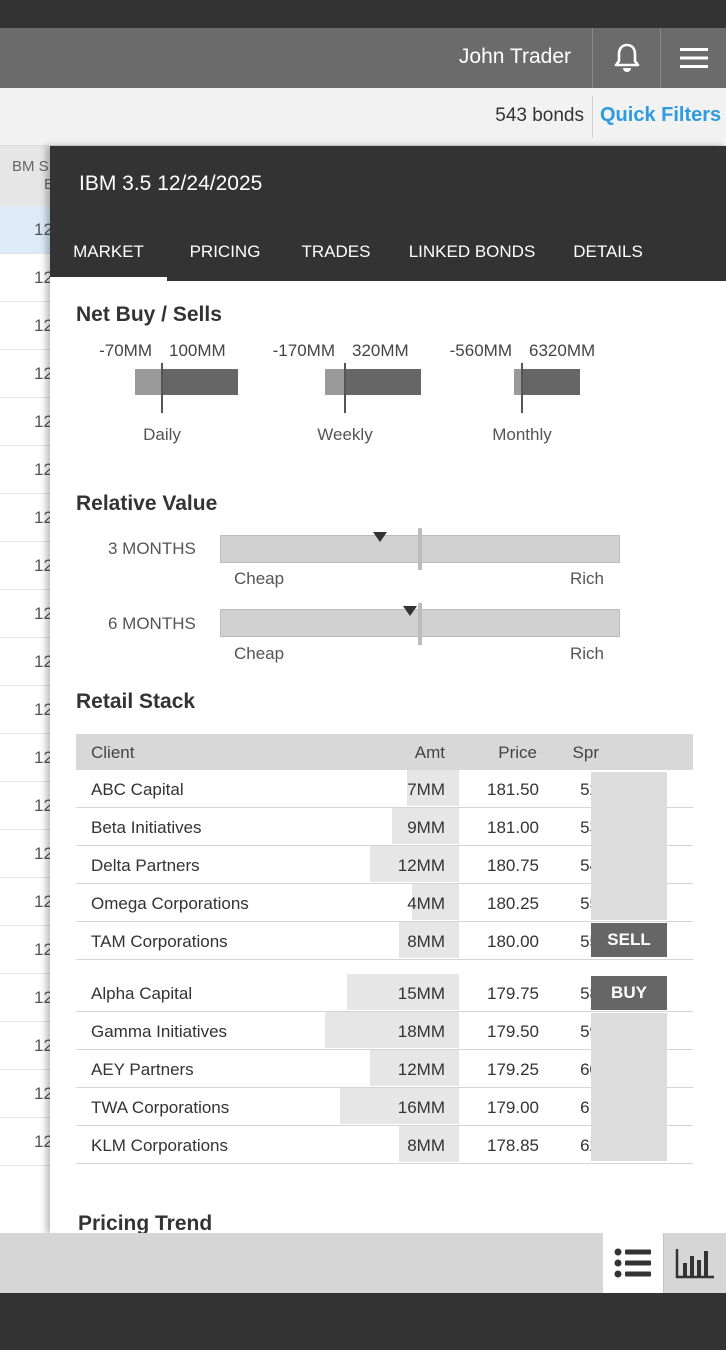 The image size is (726, 1350). What do you see at coordinates (160, 1145) in the screenshot?
I see `stack-cell-client: KLM Corporations` at bounding box center [160, 1145].